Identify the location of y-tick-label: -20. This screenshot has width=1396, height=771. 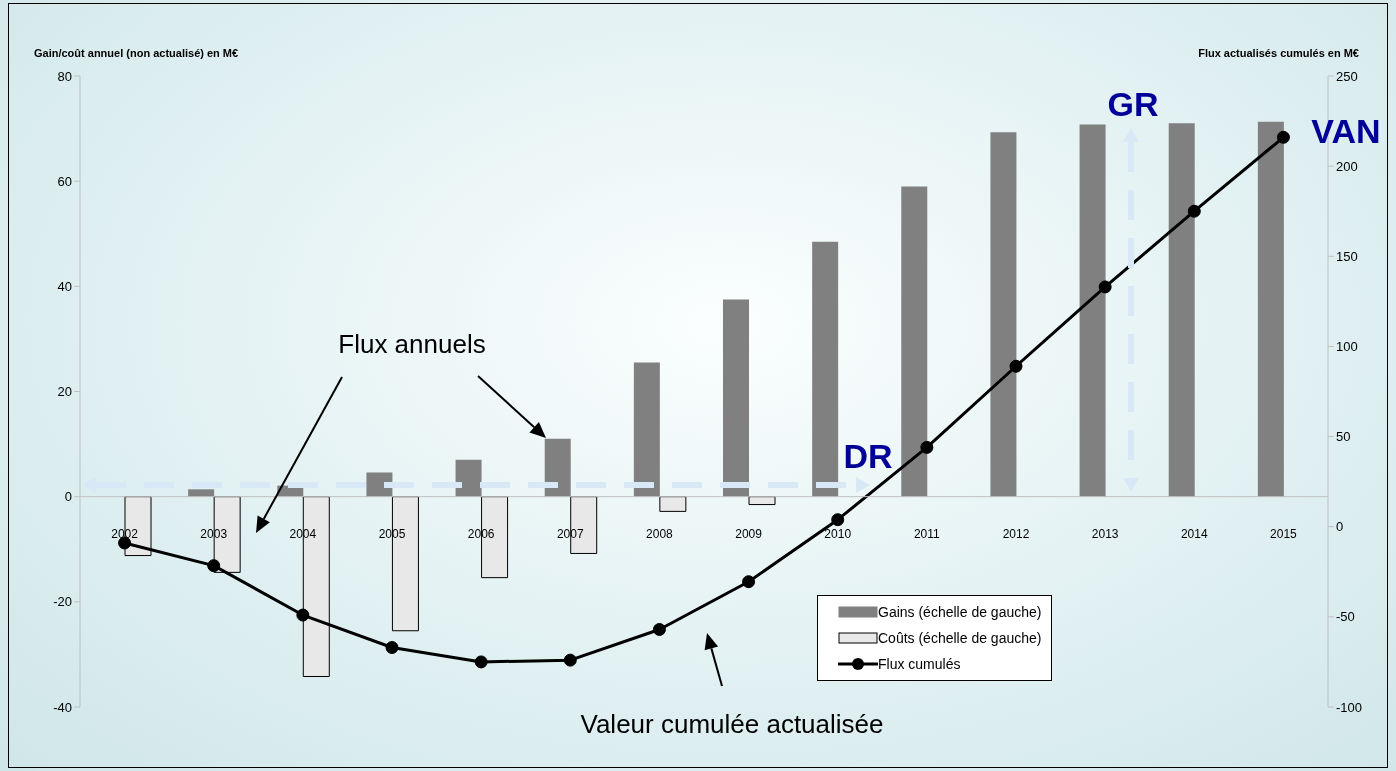
(62, 602).